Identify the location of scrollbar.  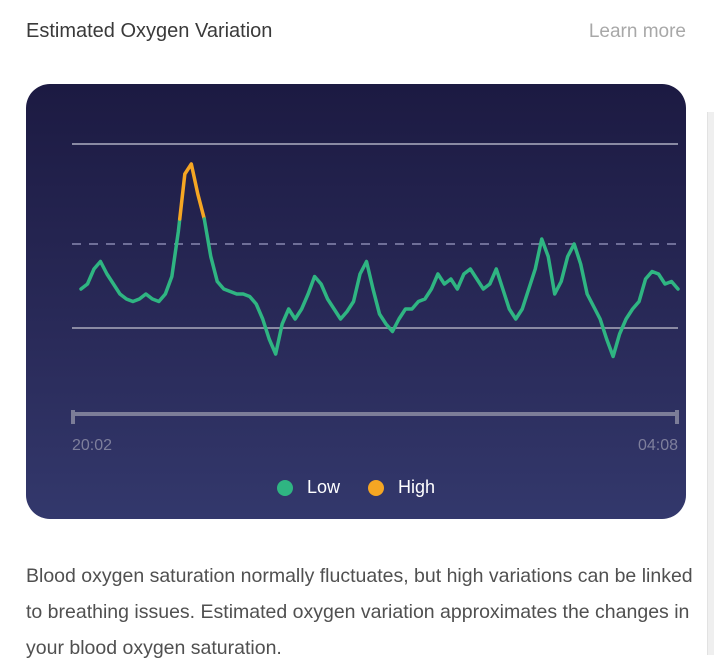
(710, 383).